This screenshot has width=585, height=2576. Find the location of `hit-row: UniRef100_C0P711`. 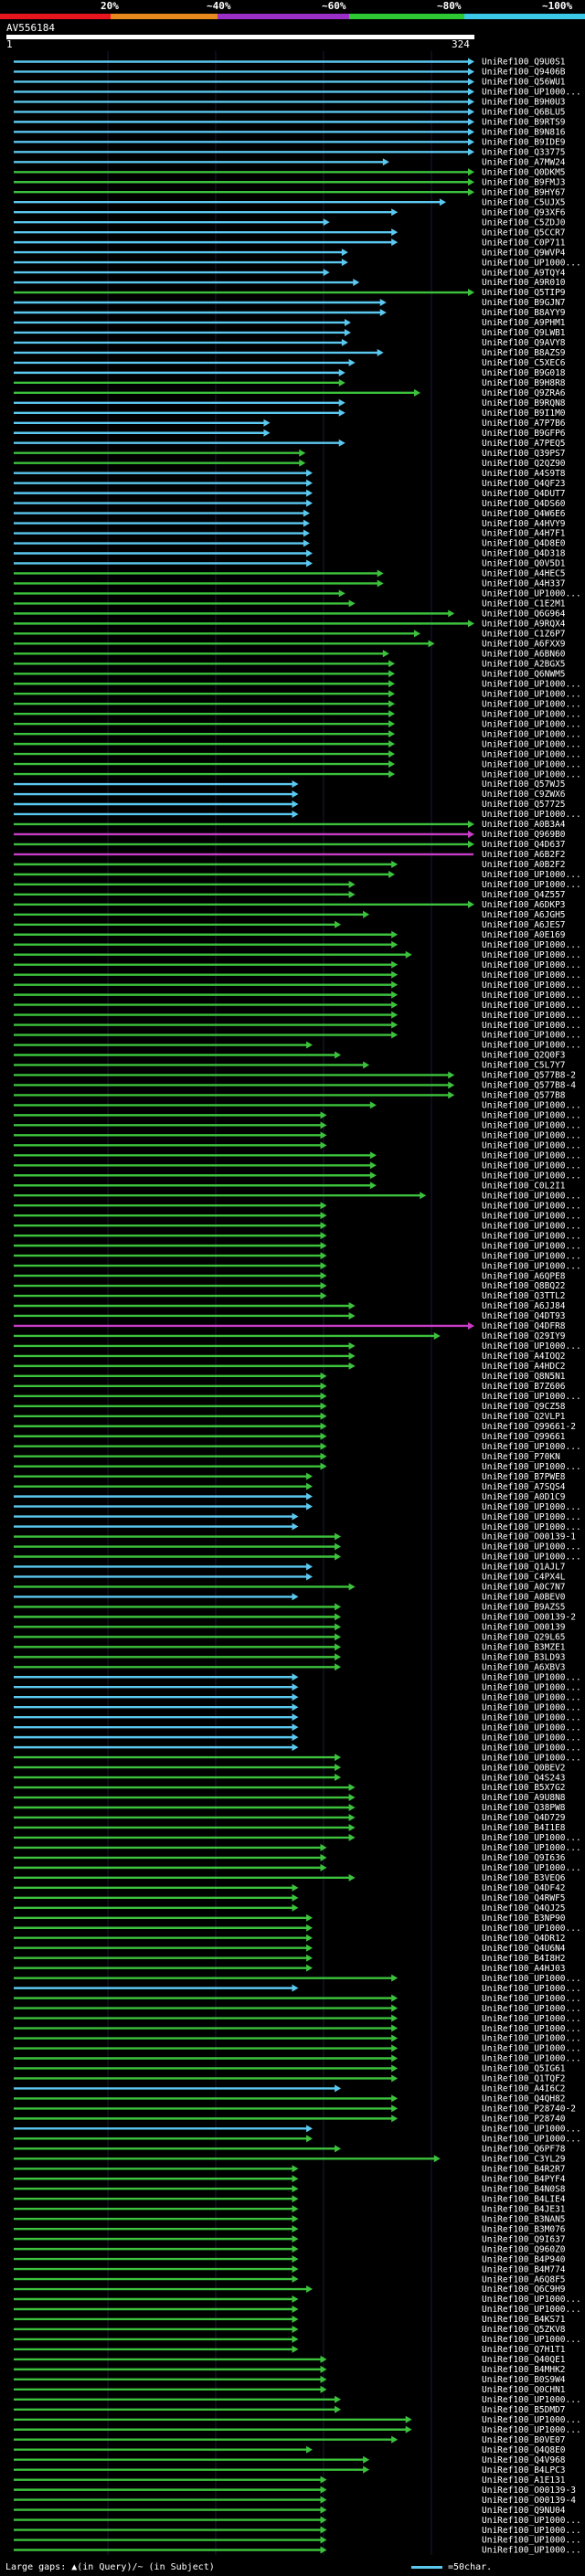

hit-row: UniRef100_C0P711 is located at coordinates (290, 243).